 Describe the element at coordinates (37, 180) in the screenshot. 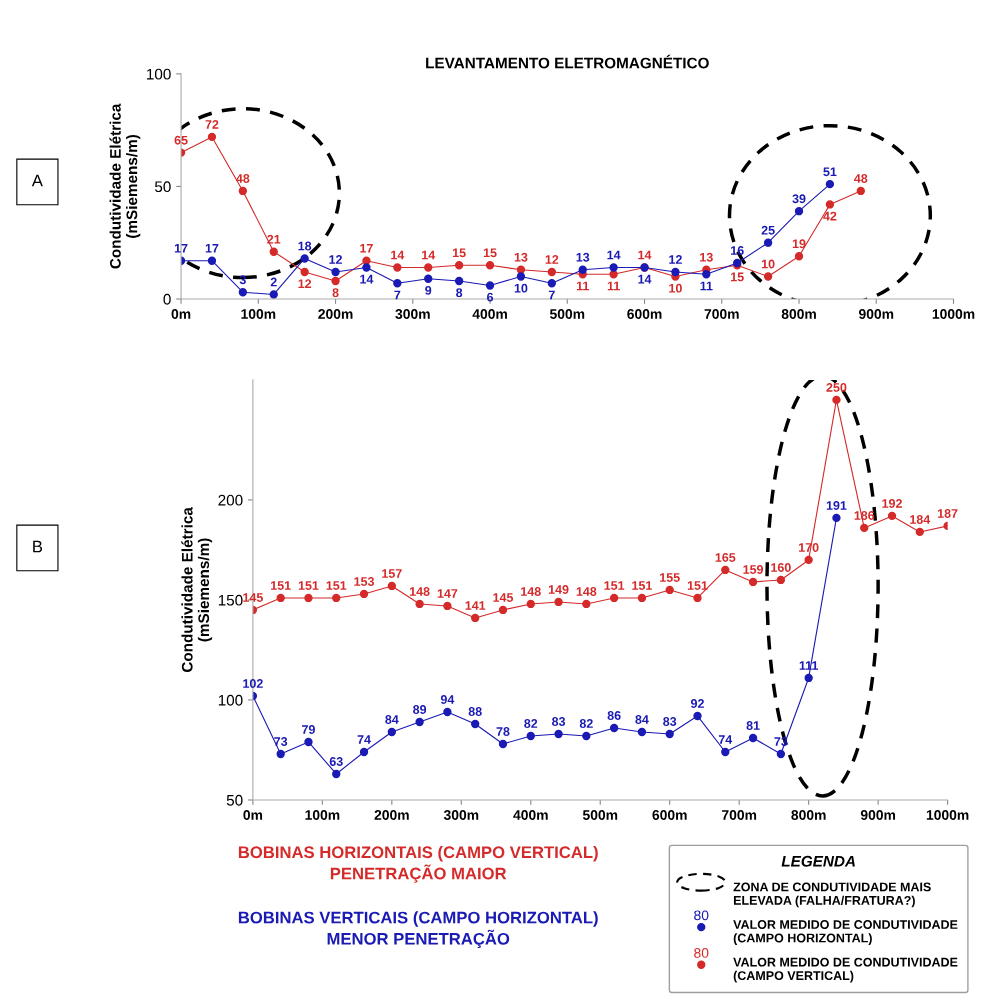

I see `text: A` at that location.